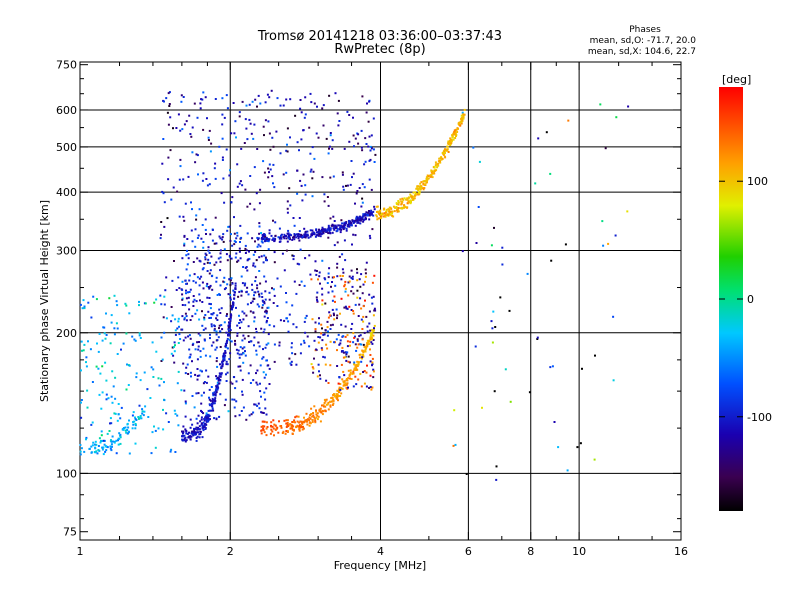 The height and width of the screenshot is (600, 800). What do you see at coordinates (380, 551) in the screenshot?
I see `x-tick-label: 4` at bounding box center [380, 551].